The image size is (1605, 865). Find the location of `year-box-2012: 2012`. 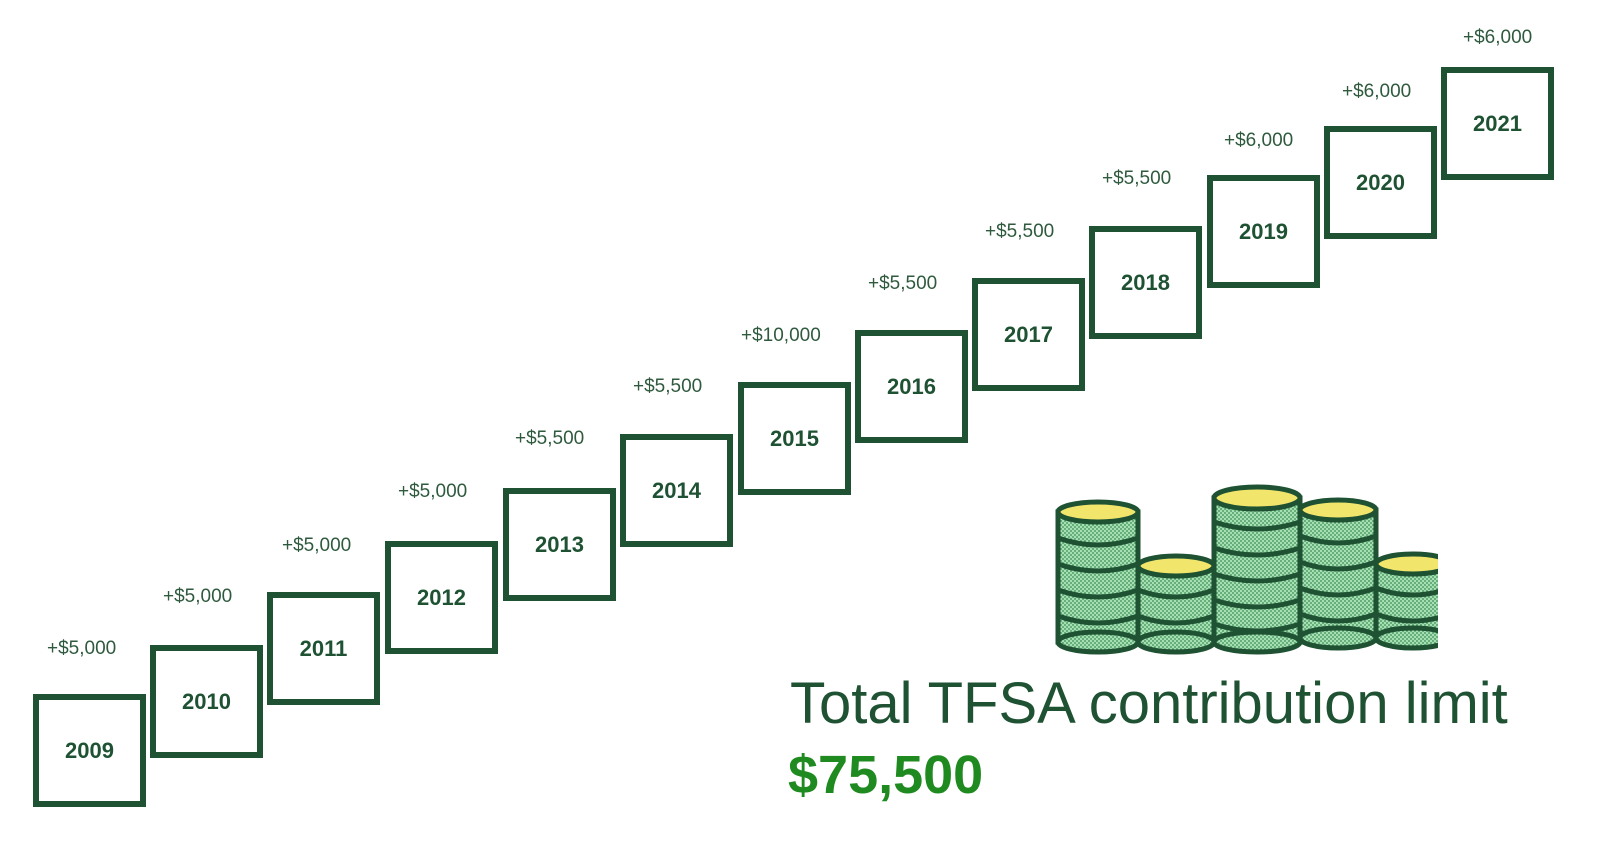

year-box-2012: 2012 is located at coordinates (441, 597).